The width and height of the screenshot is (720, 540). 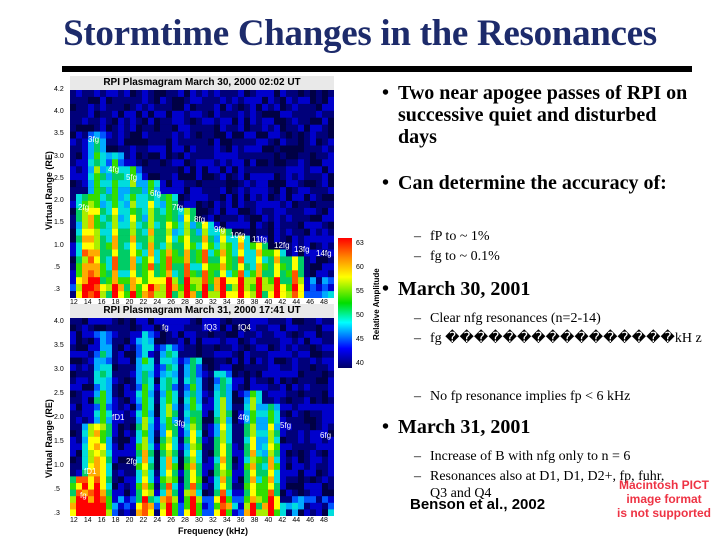 I want to click on sub-text: Clear nfg resonances (n=2-14), so click(x=515, y=318).